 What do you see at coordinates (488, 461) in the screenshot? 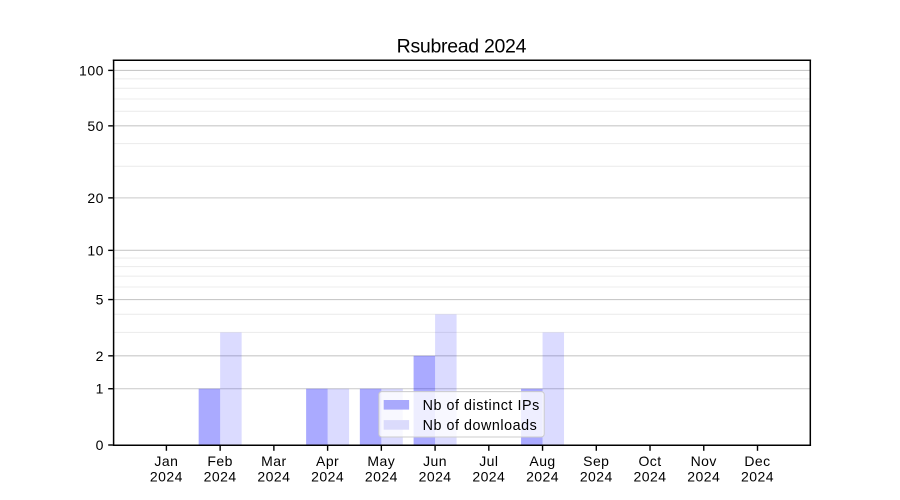
I see `svg-text: Jul` at bounding box center [488, 461].